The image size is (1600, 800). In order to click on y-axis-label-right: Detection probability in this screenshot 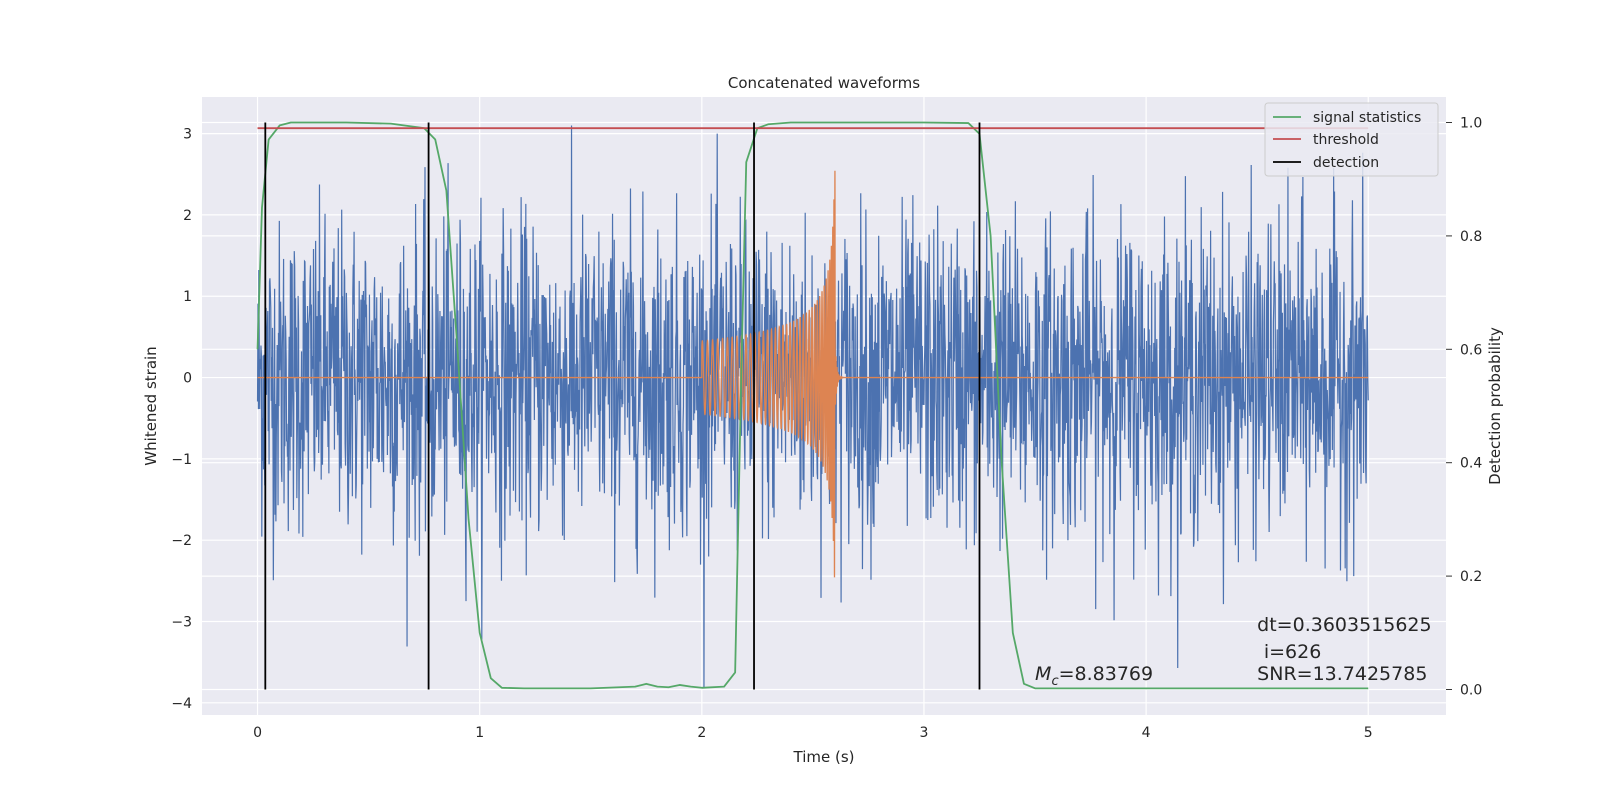, I will do `click(1495, 406)`.